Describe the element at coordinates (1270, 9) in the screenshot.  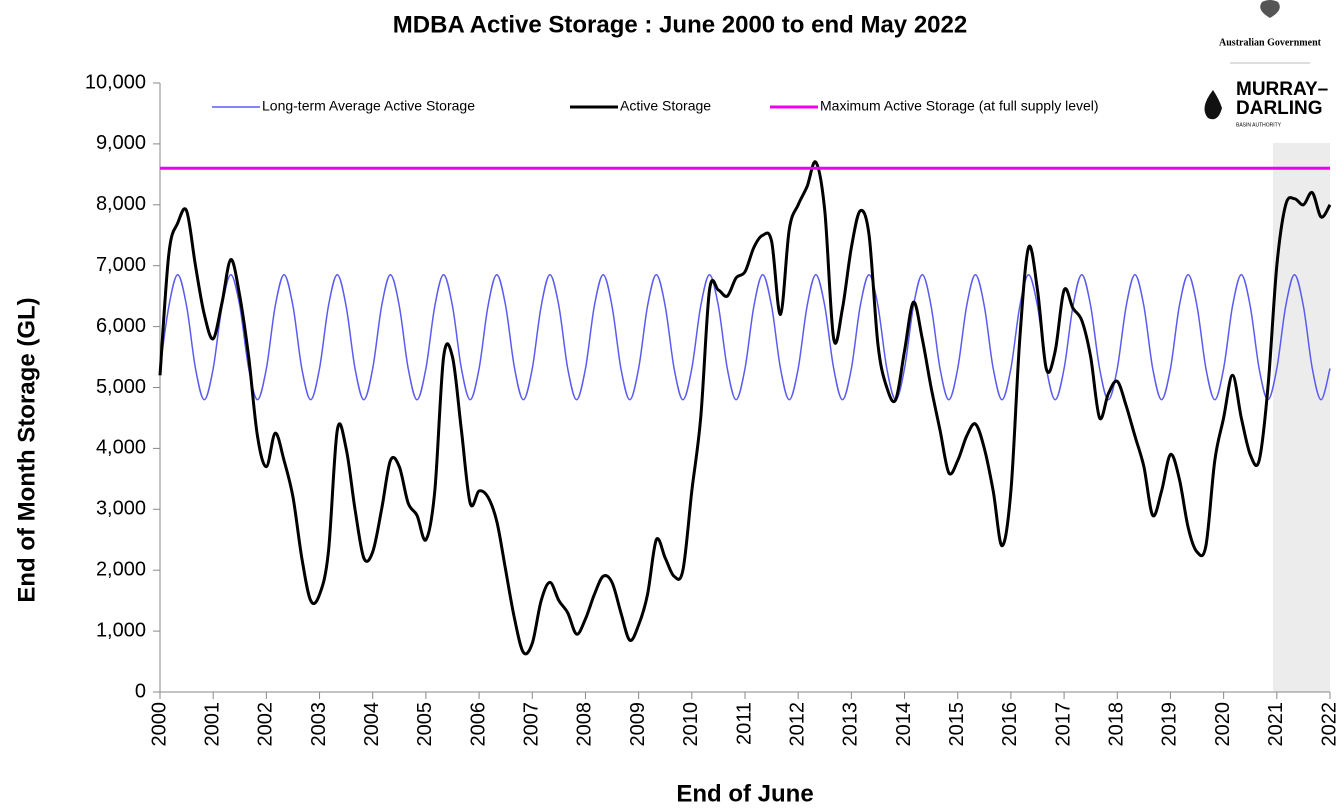
I see `crest-icon` at that location.